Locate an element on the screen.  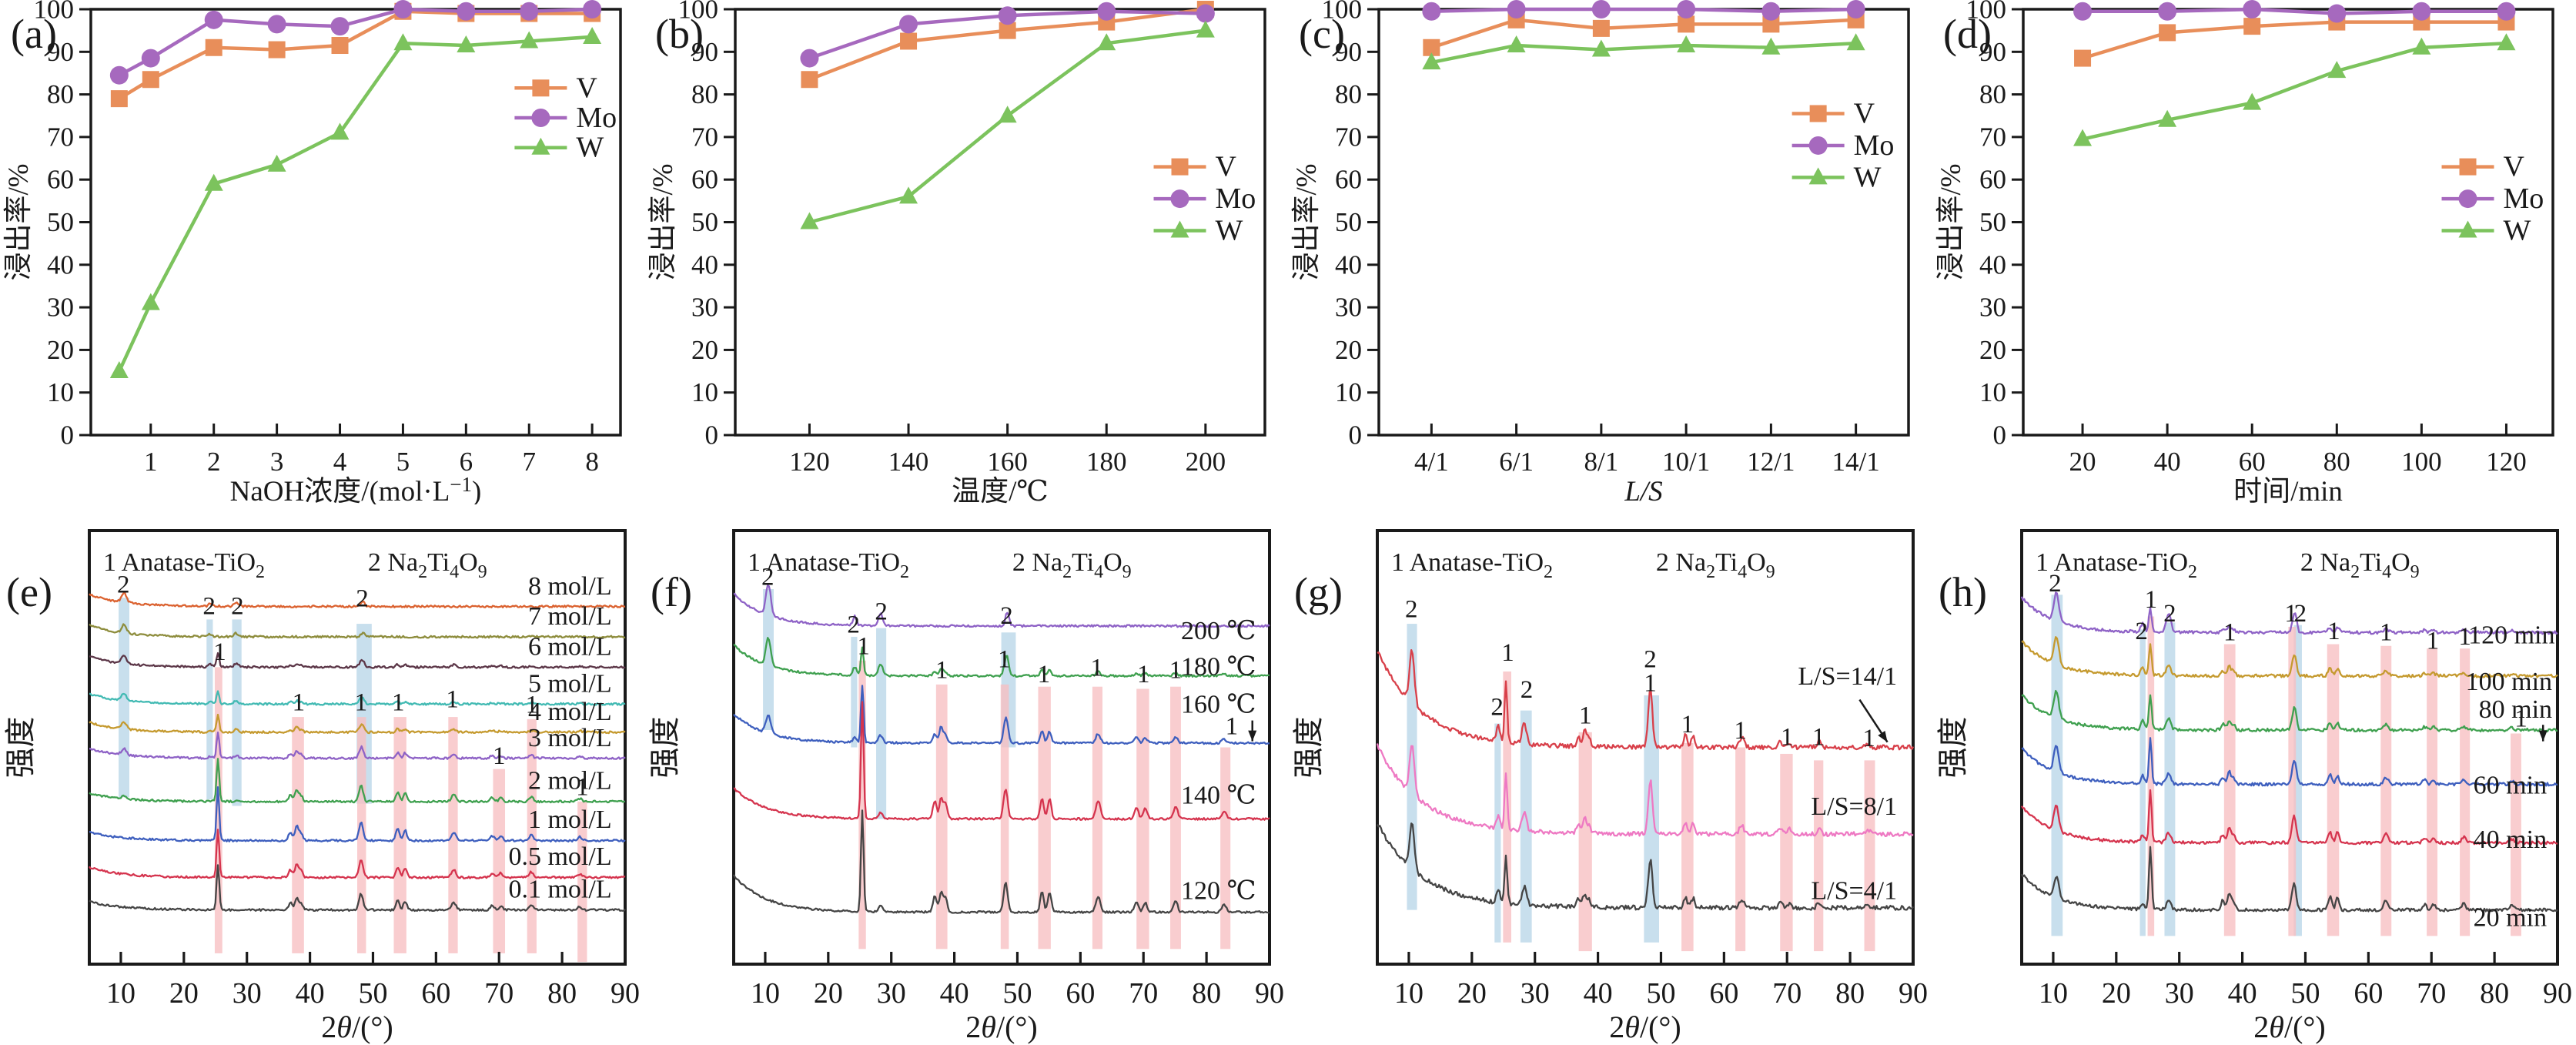
series-line-V is located at coordinates (1643, 33).